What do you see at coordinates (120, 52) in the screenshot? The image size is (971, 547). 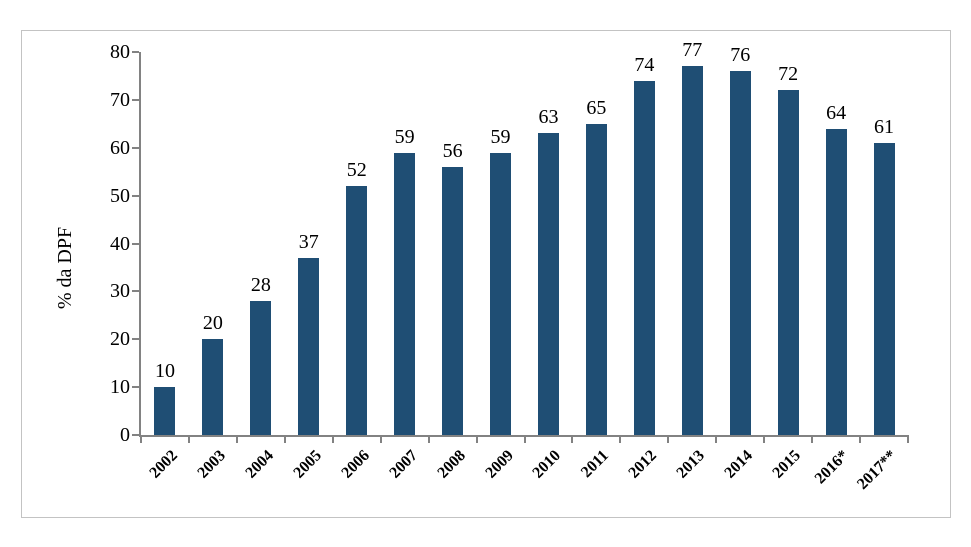 I see `y-tick-label: 80` at bounding box center [120, 52].